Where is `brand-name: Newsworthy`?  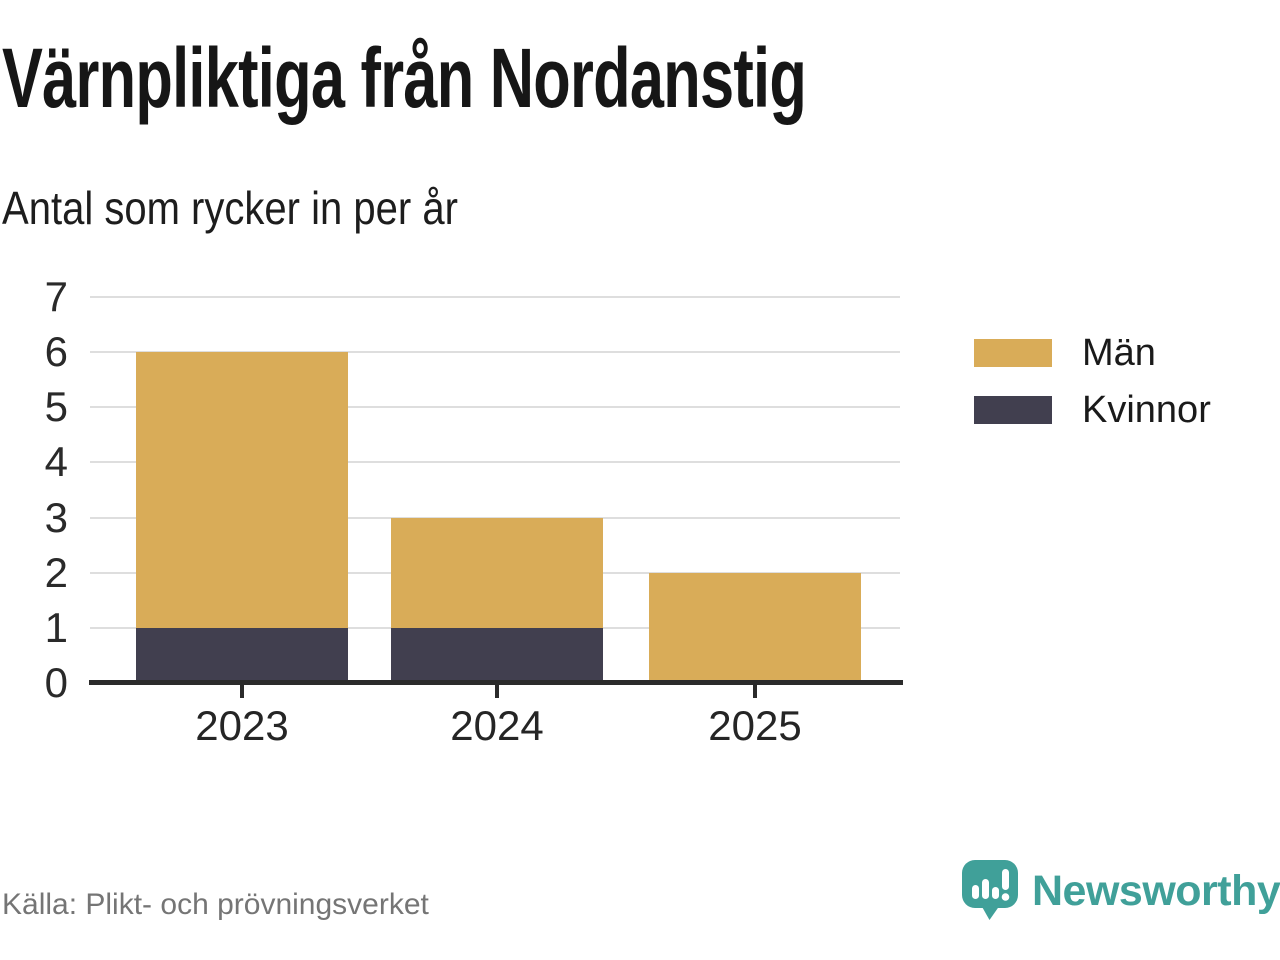
brand-name: Newsworthy is located at coordinates (1156, 890).